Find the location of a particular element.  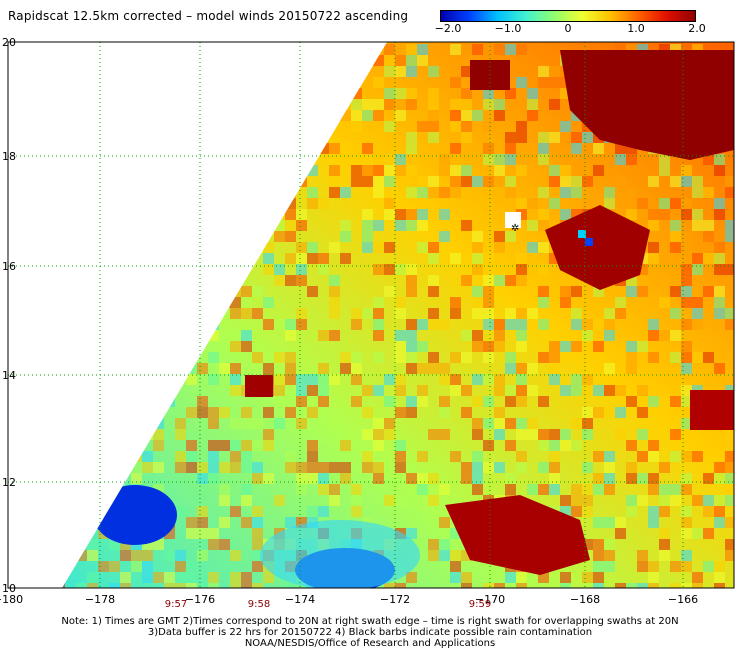

colorbar-label-2: 2.0 is located at coordinates (697, 28).